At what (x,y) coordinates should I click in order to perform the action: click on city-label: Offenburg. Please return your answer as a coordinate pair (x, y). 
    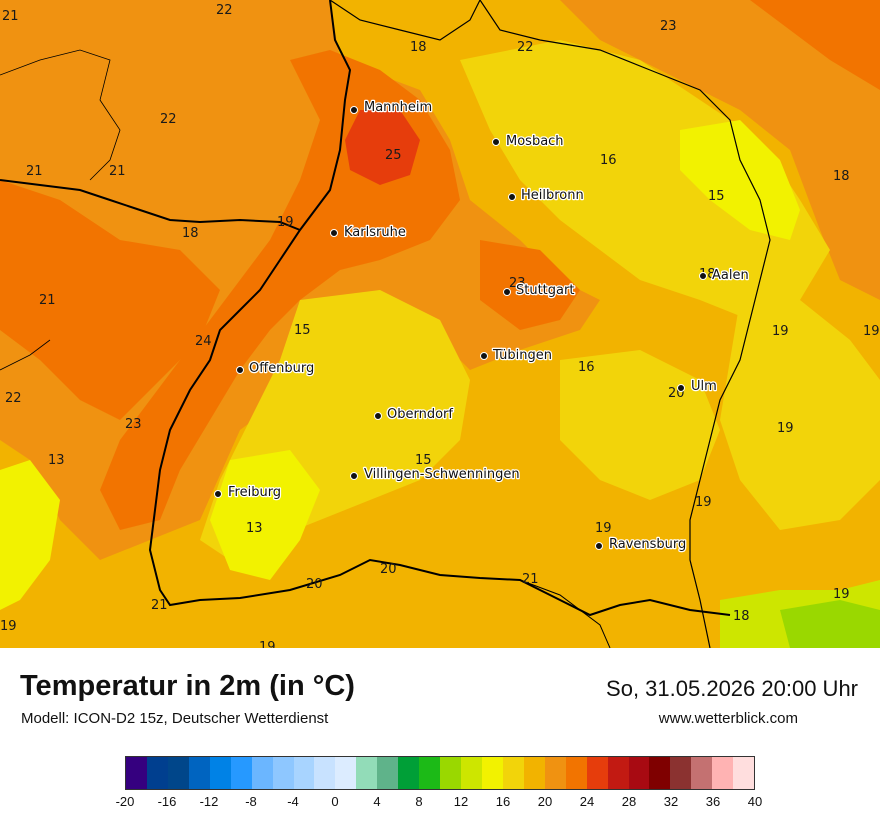
    Looking at the image, I should click on (281, 368).